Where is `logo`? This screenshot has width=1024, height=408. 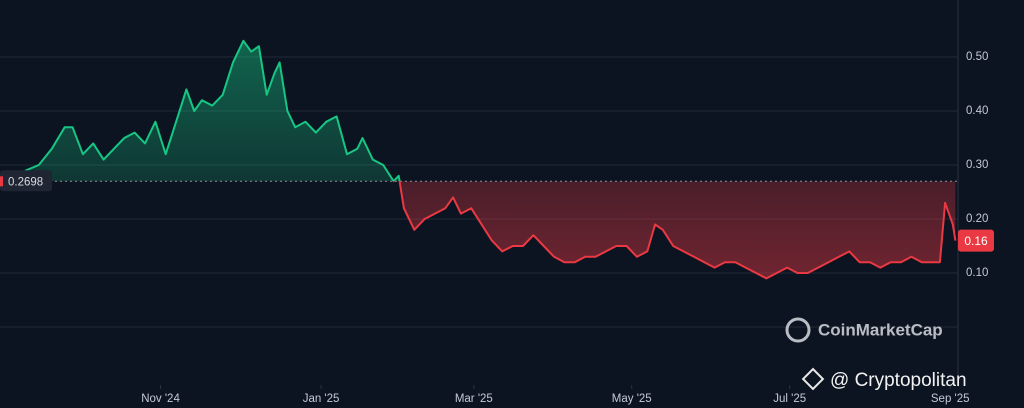
logo is located at coordinates (798, 330).